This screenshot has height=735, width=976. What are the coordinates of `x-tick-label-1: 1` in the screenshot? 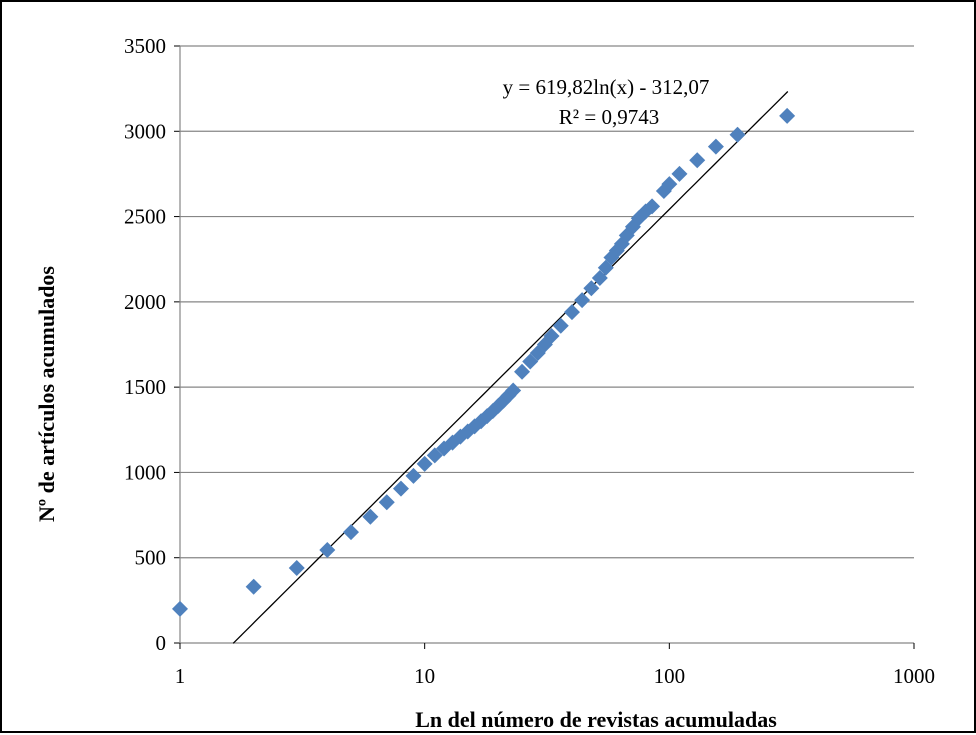 It's located at (180, 676).